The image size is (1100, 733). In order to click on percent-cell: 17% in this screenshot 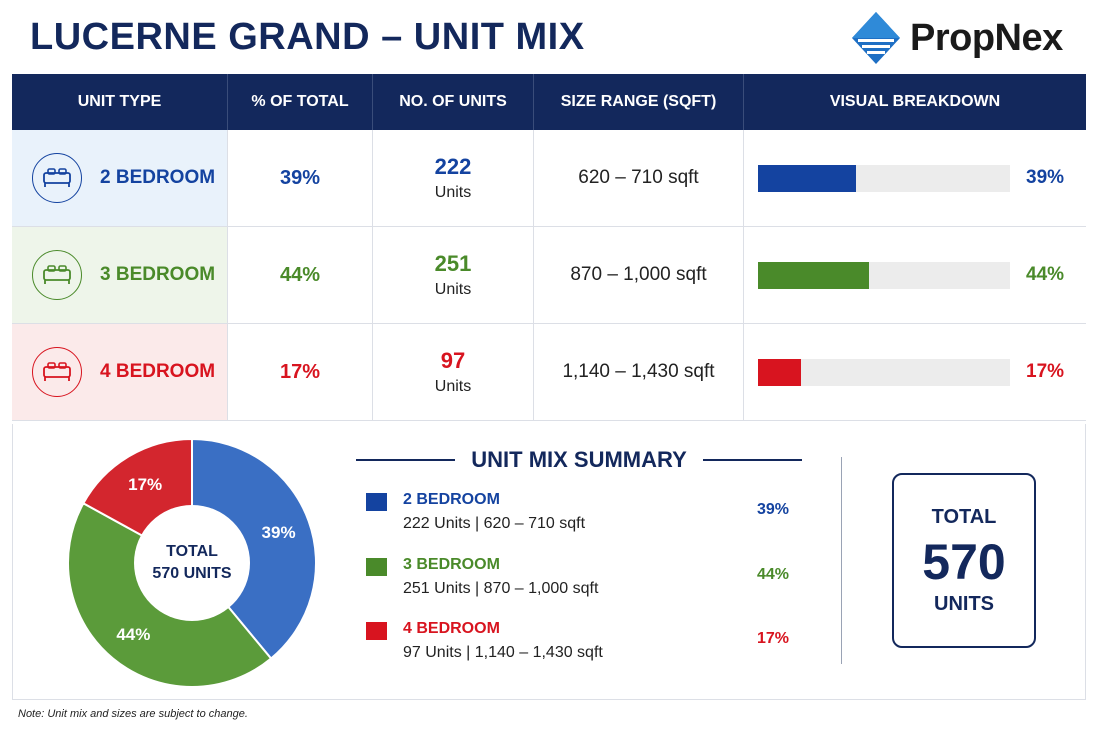, I will do `click(300, 372)`.